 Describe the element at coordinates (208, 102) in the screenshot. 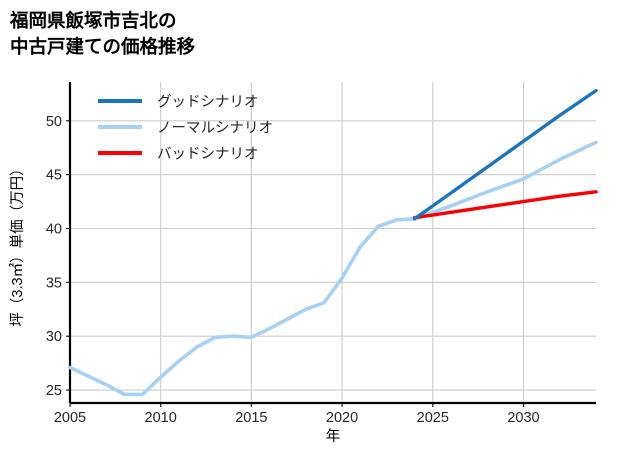

I see `legend-label-good: グッドシナリオ` at that location.